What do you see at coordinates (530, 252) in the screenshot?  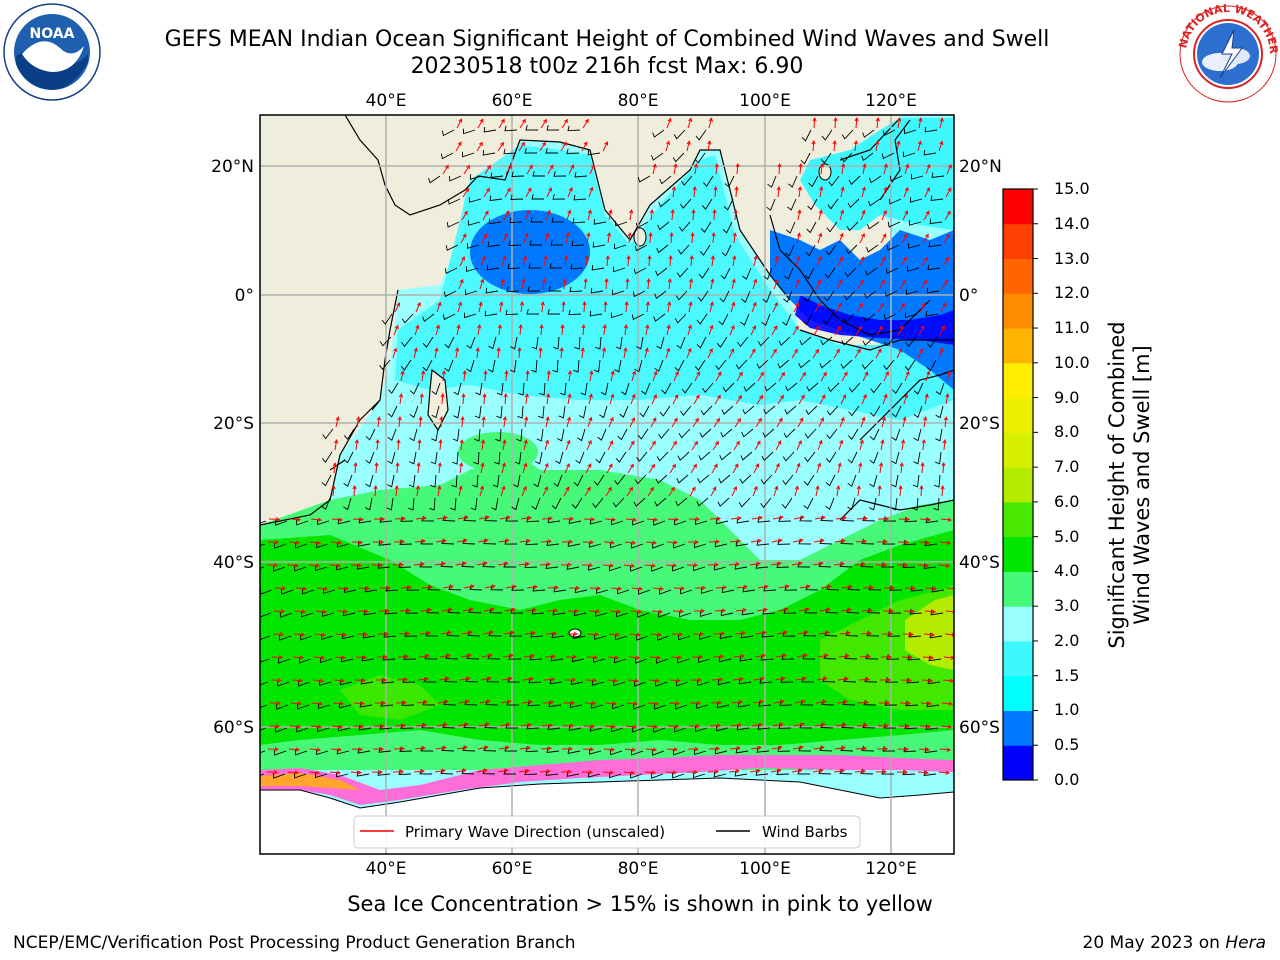 I see `wave-low-arabian-sea` at bounding box center [530, 252].